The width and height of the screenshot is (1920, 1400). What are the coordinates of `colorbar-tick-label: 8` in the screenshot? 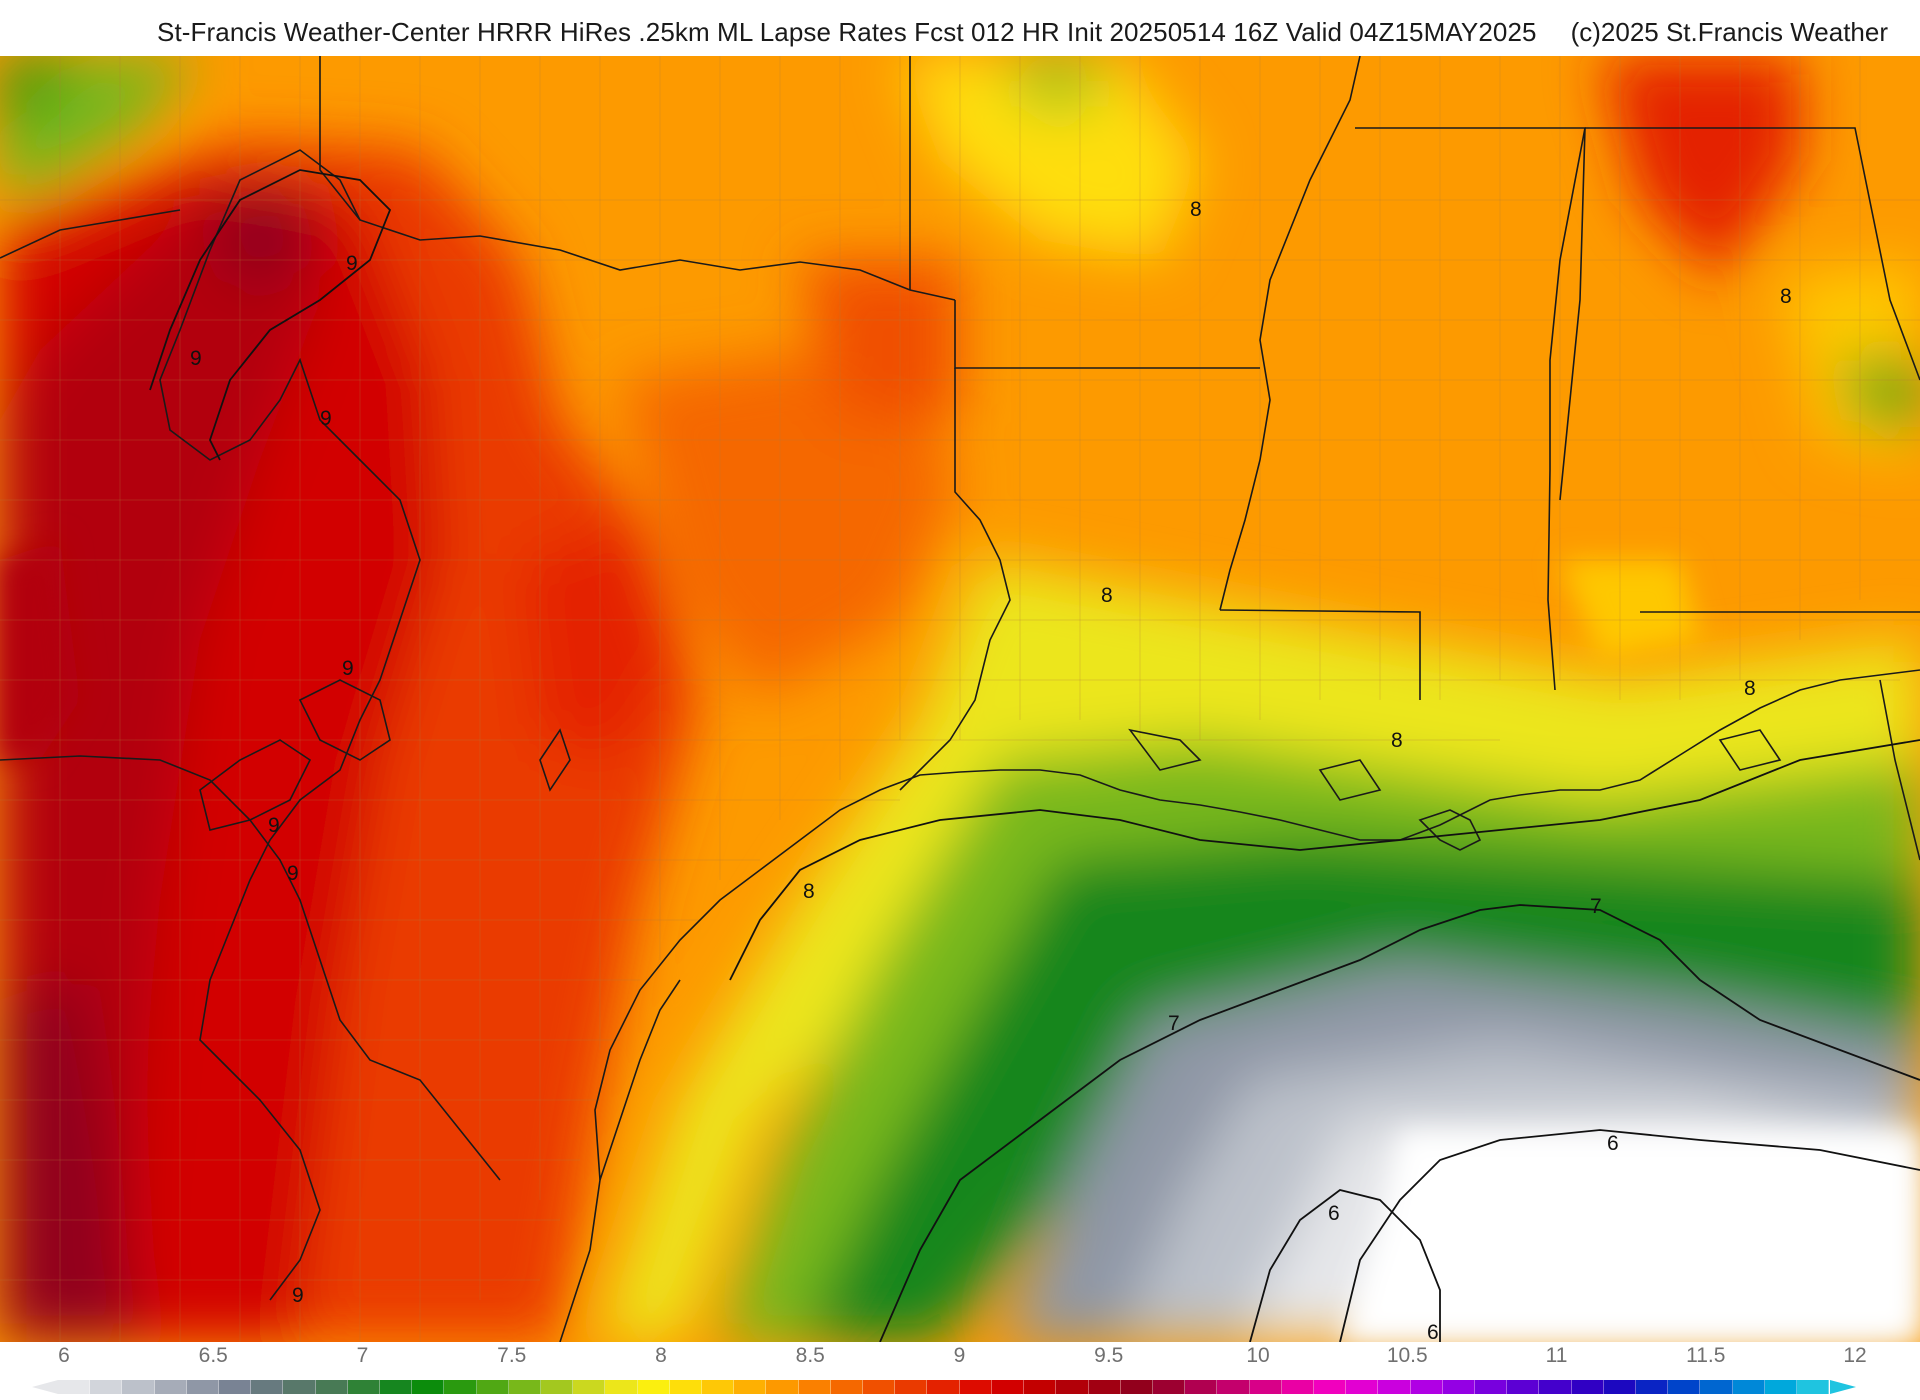 It's located at (661, 1355).